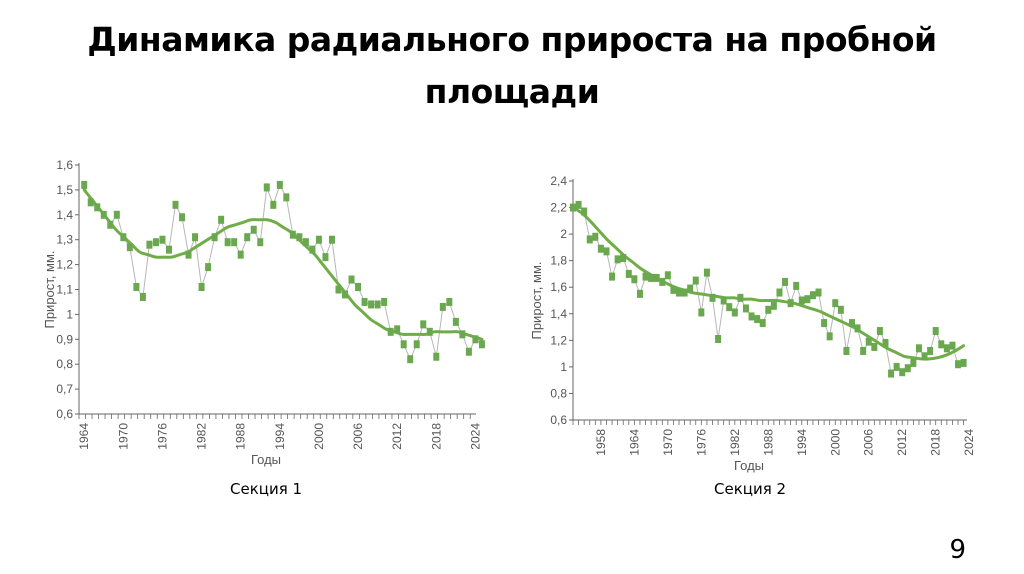 The width and height of the screenshot is (1024, 574). What do you see at coordinates (512, 91) in the screenshot?
I see `slide-title-line-2: площади` at bounding box center [512, 91].